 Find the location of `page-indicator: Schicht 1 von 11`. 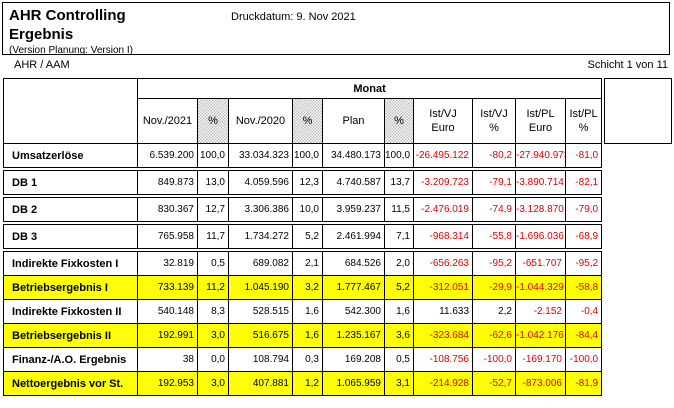

page-indicator: Schicht 1 von 11 is located at coordinates (627, 65).